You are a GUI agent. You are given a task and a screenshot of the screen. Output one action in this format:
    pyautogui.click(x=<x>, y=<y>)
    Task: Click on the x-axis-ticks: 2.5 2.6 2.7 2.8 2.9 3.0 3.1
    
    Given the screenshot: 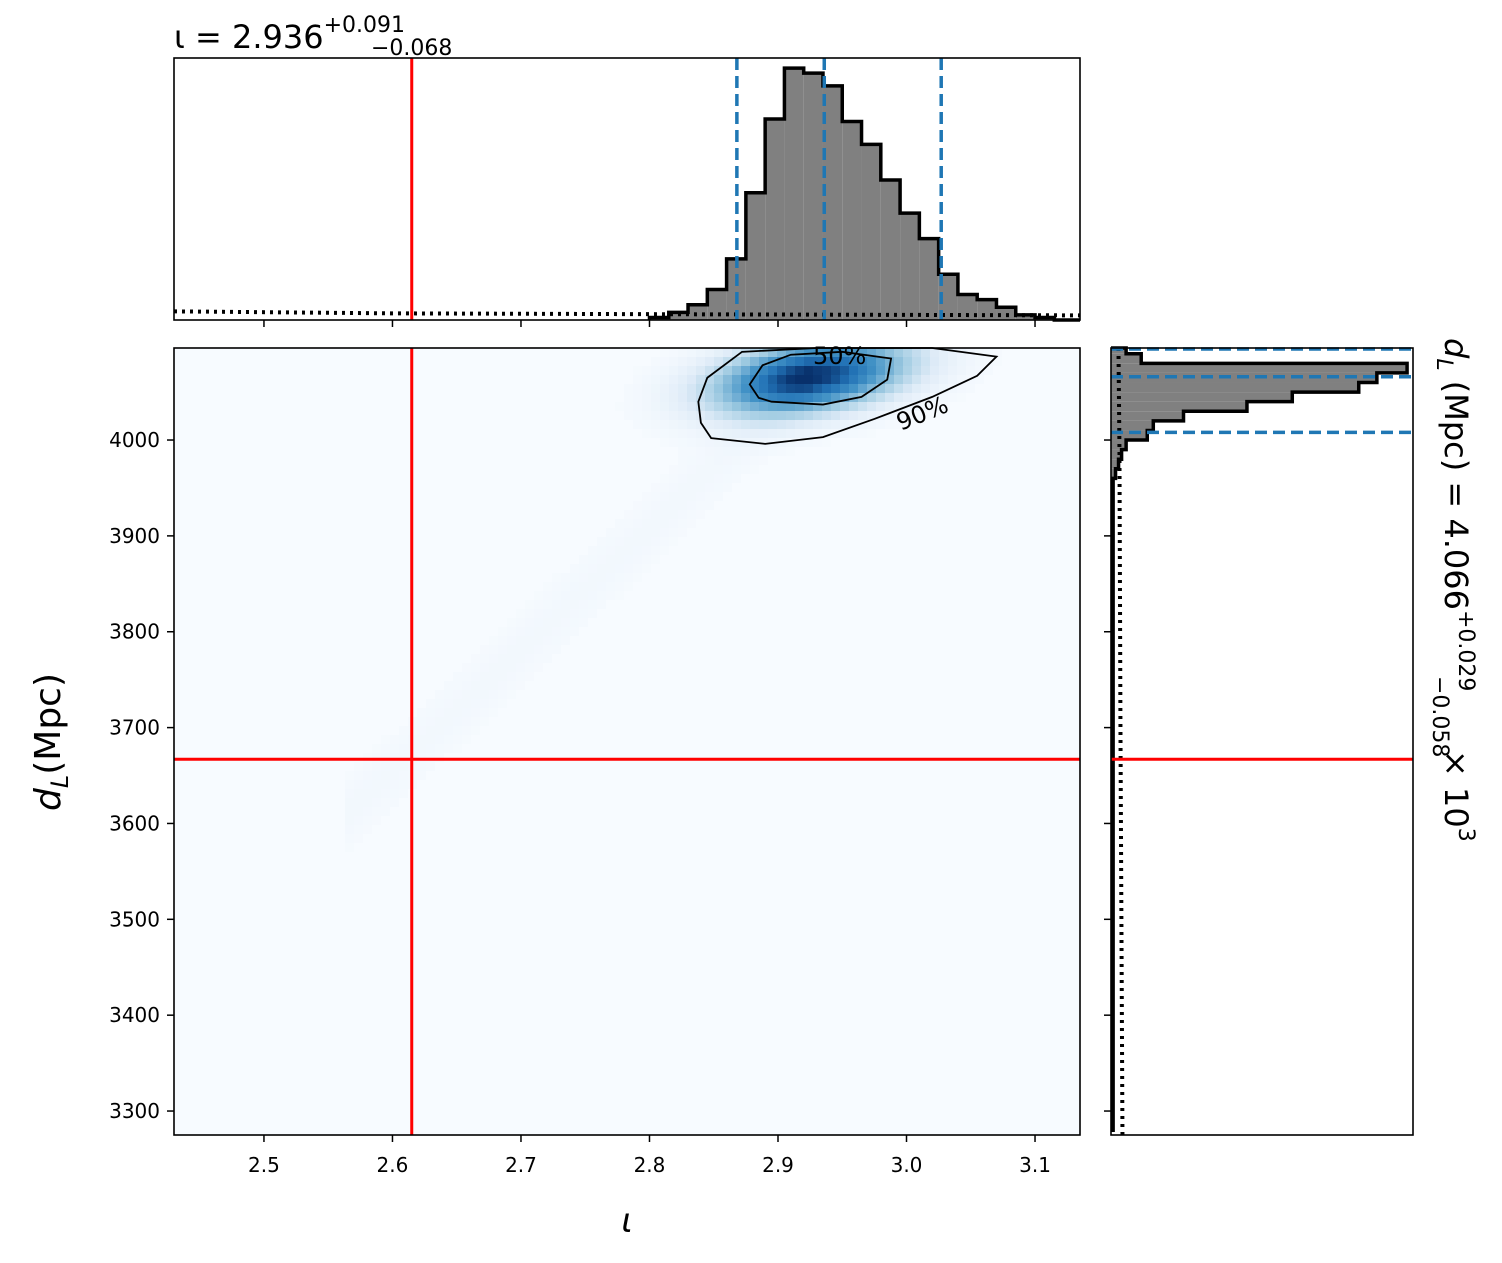 What is the action you would take?
    pyautogui.click(x=649, y=1156)
    